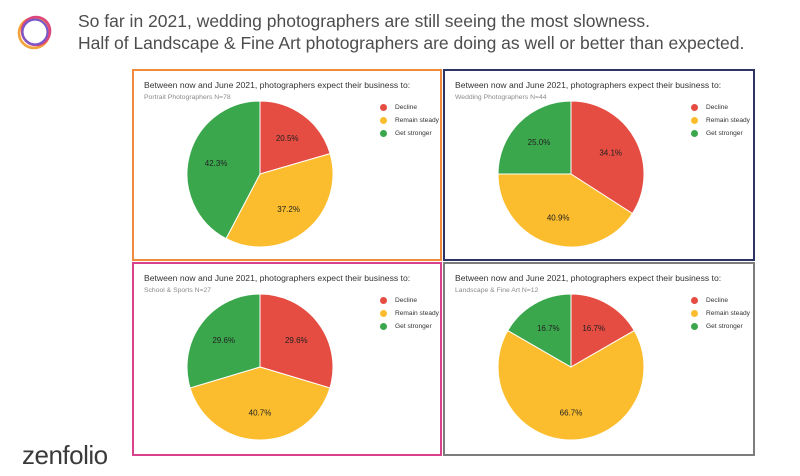 This screenshot has width=800, height=476. I want to click on pie-data-label-decline: 29.6%, so click(296, 340).